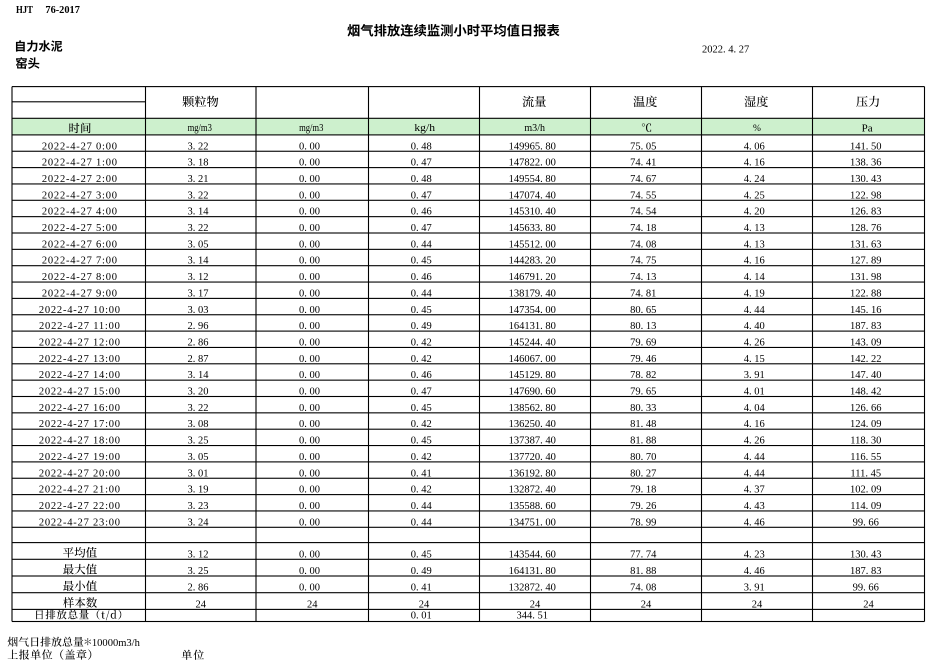  What do you see at coordinates (532, 326) in the screenshot?
I see `svg-text: 164131. 80` at bounding box center [532, 326].